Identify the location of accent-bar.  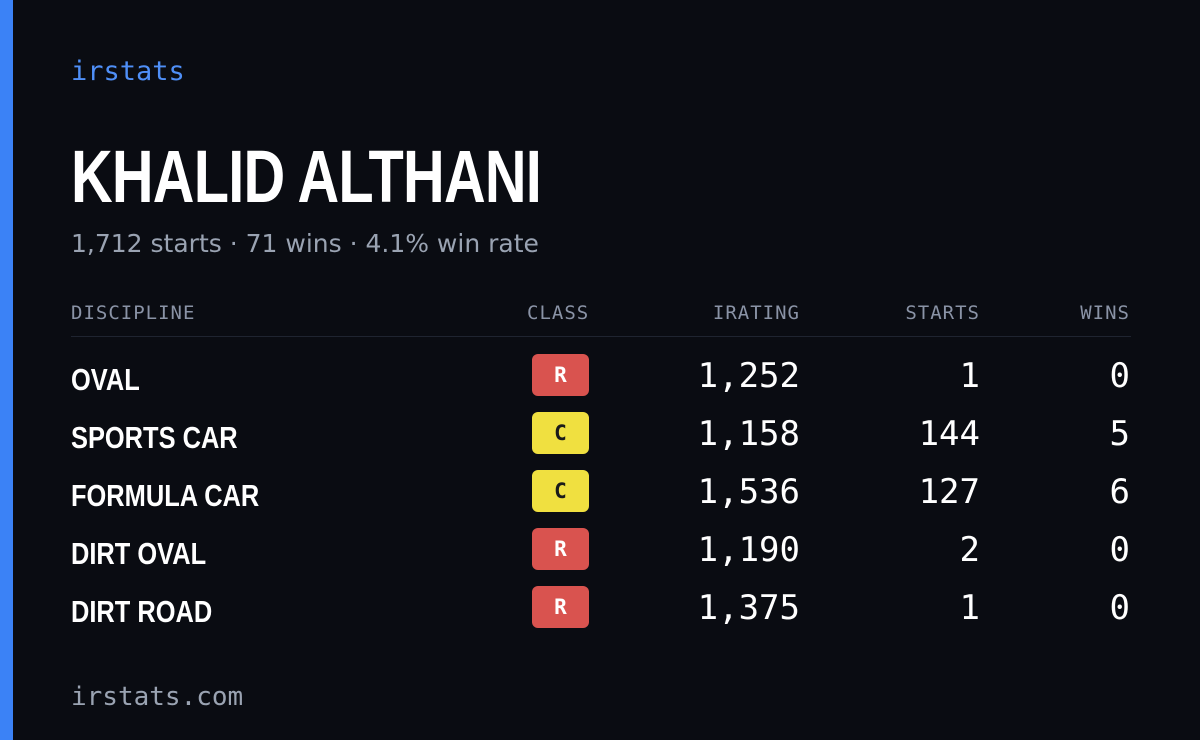
(6, 370).